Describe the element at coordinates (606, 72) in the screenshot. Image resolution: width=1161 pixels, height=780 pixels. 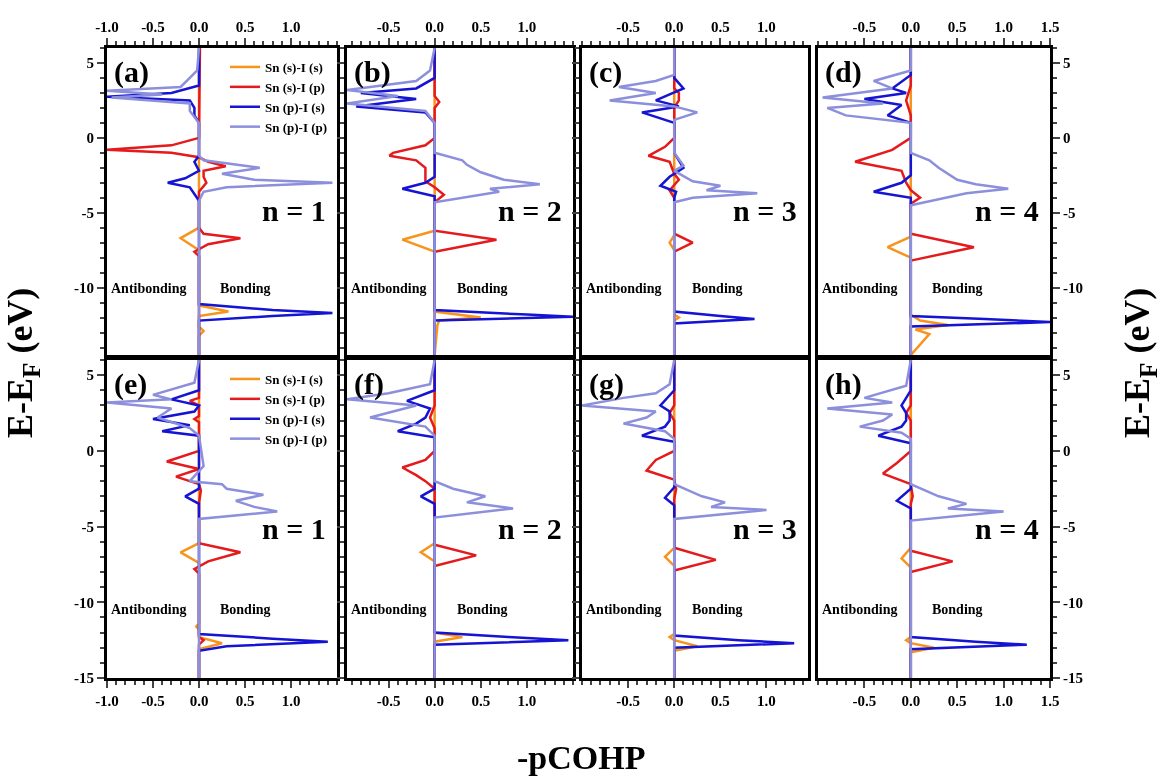
I see `annotation: (c)` at that location.